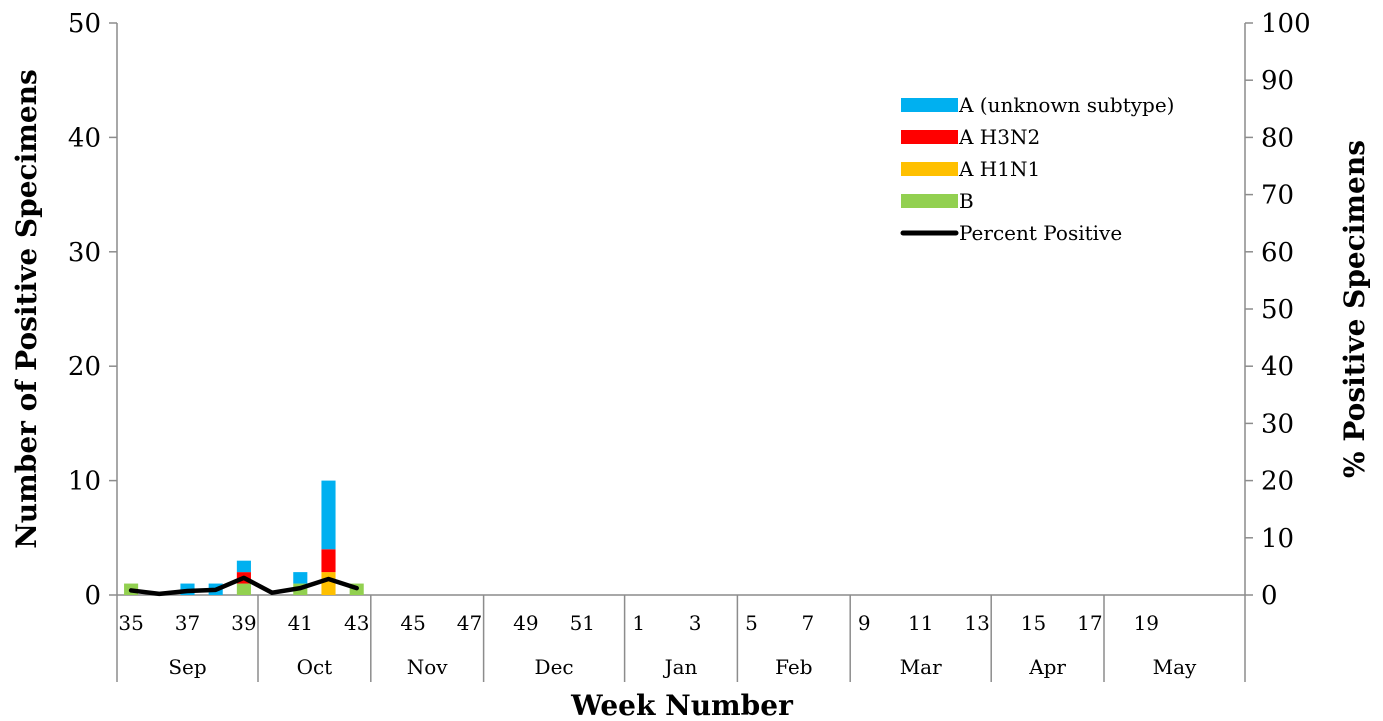 The image size is (1383, 721). I want to click on right-tick-label: 90, so click(1277, 81).